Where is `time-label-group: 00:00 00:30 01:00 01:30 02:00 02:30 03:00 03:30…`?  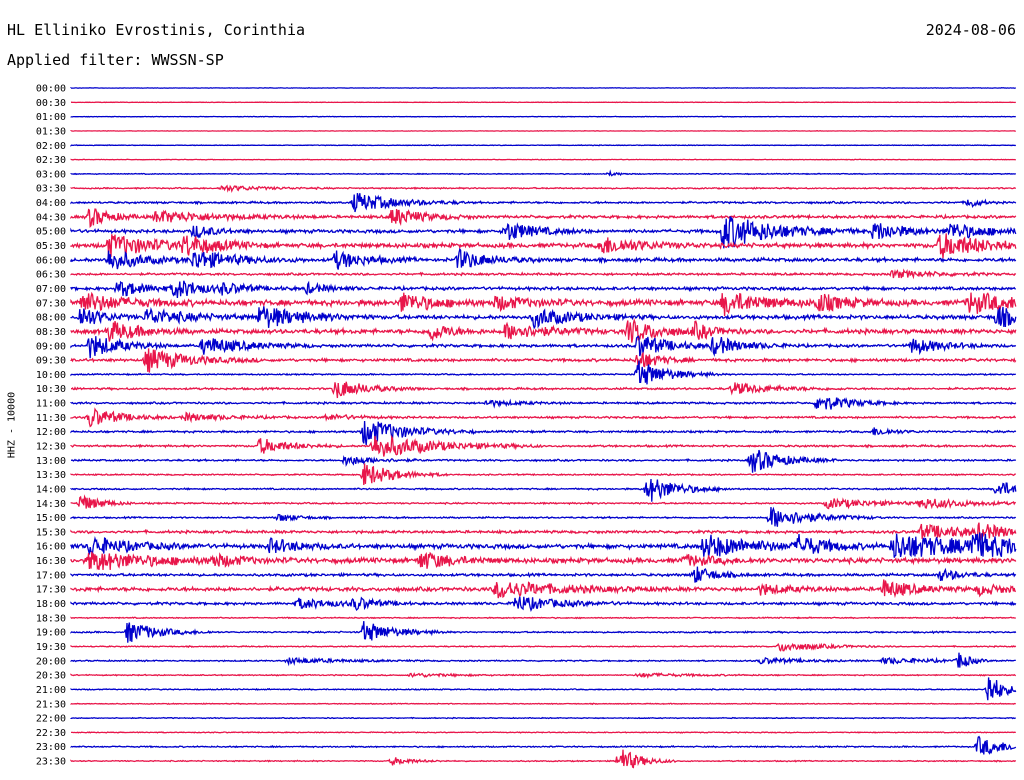
time-label-group: 00:00 00:30 01:00 01:30 02:00 02:30 03:00 03:30… is located at coordinates (51, 426).